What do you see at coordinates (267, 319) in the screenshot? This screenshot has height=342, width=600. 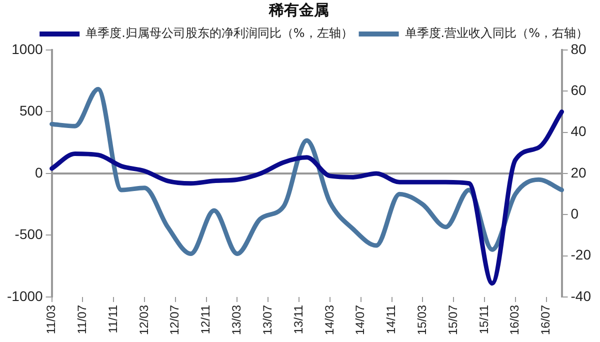 I see `x-tick-label: 13/07` at bounding box center [267, 319].